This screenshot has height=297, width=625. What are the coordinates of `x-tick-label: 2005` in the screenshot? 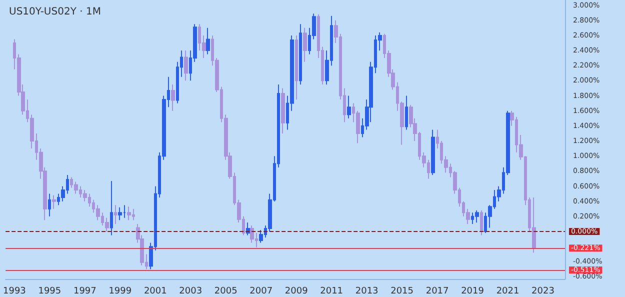 It's located at (226, 291).